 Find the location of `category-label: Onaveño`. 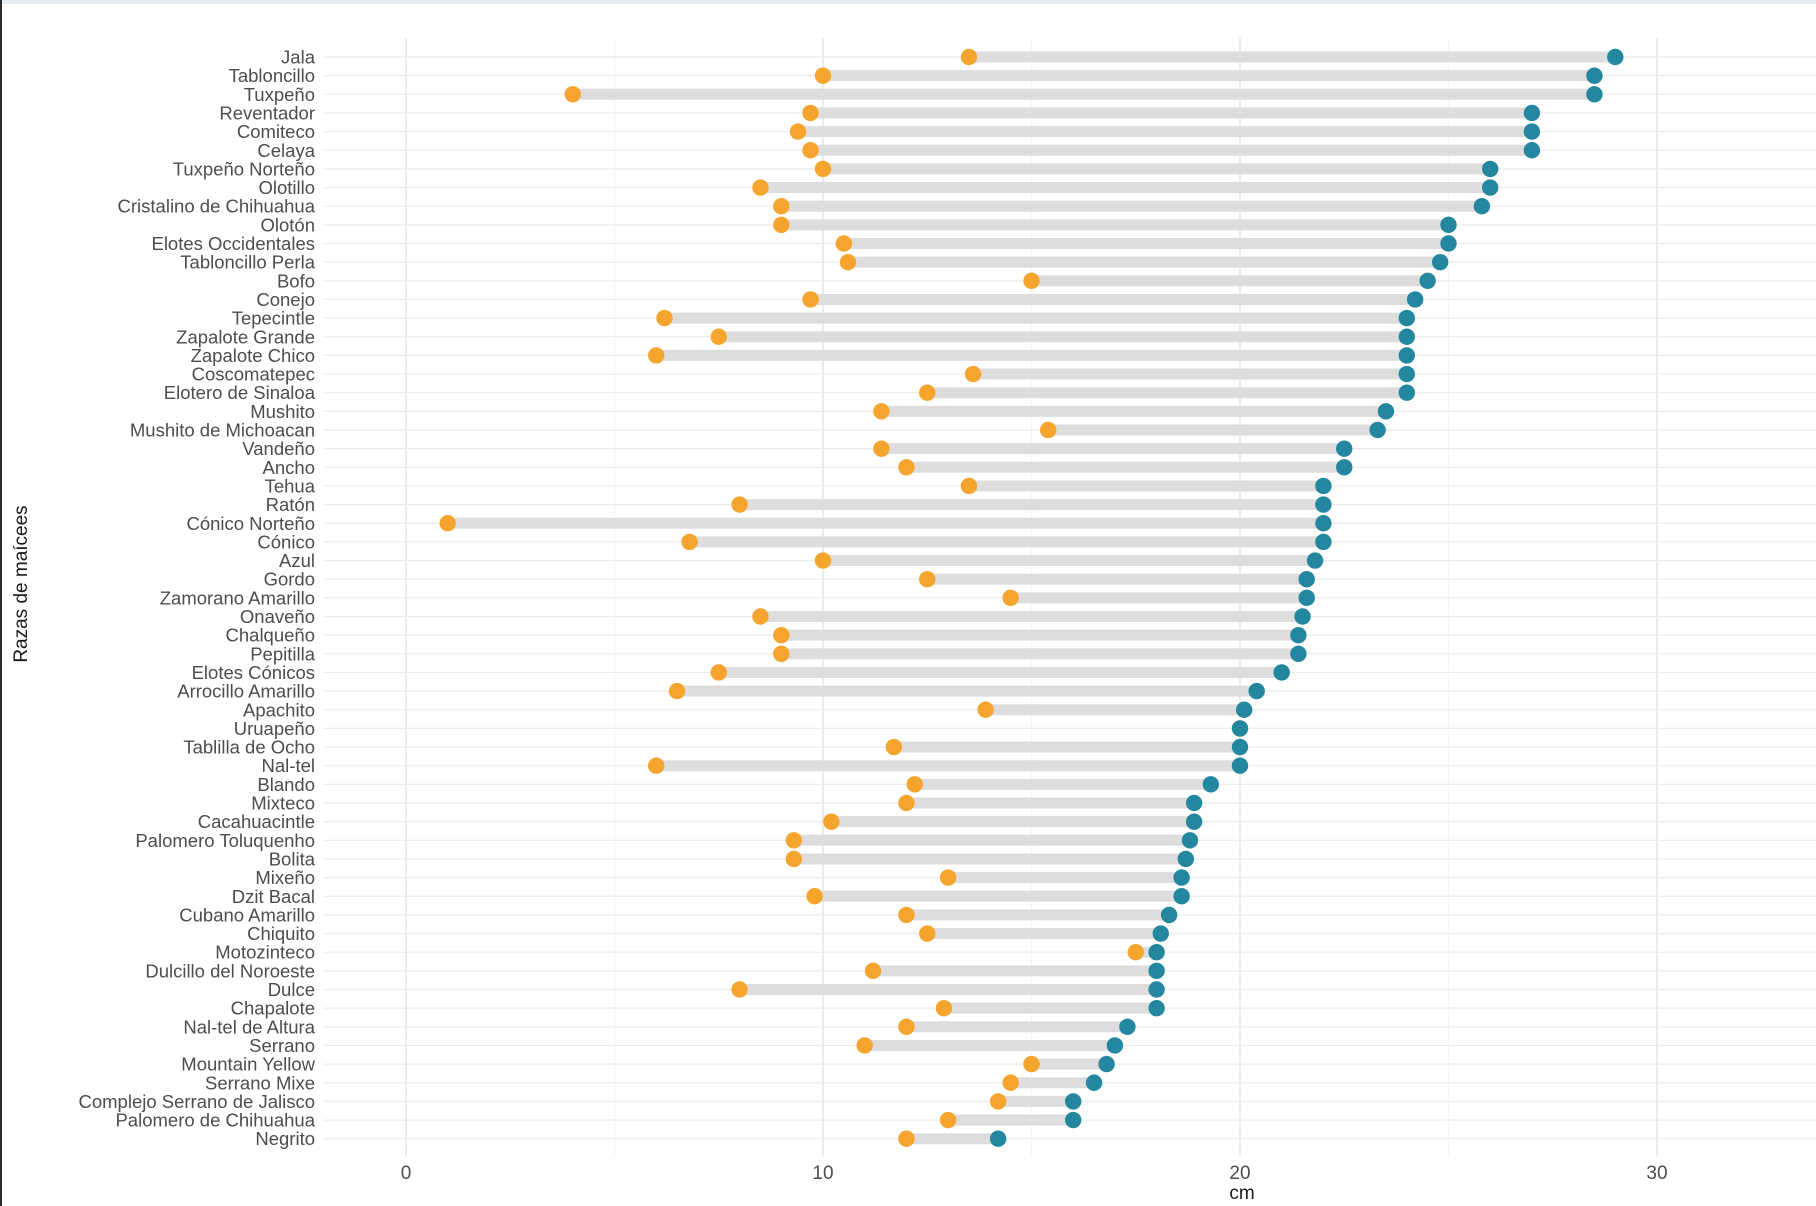

category-label: Onaveño is located at coordinates (277, 616).